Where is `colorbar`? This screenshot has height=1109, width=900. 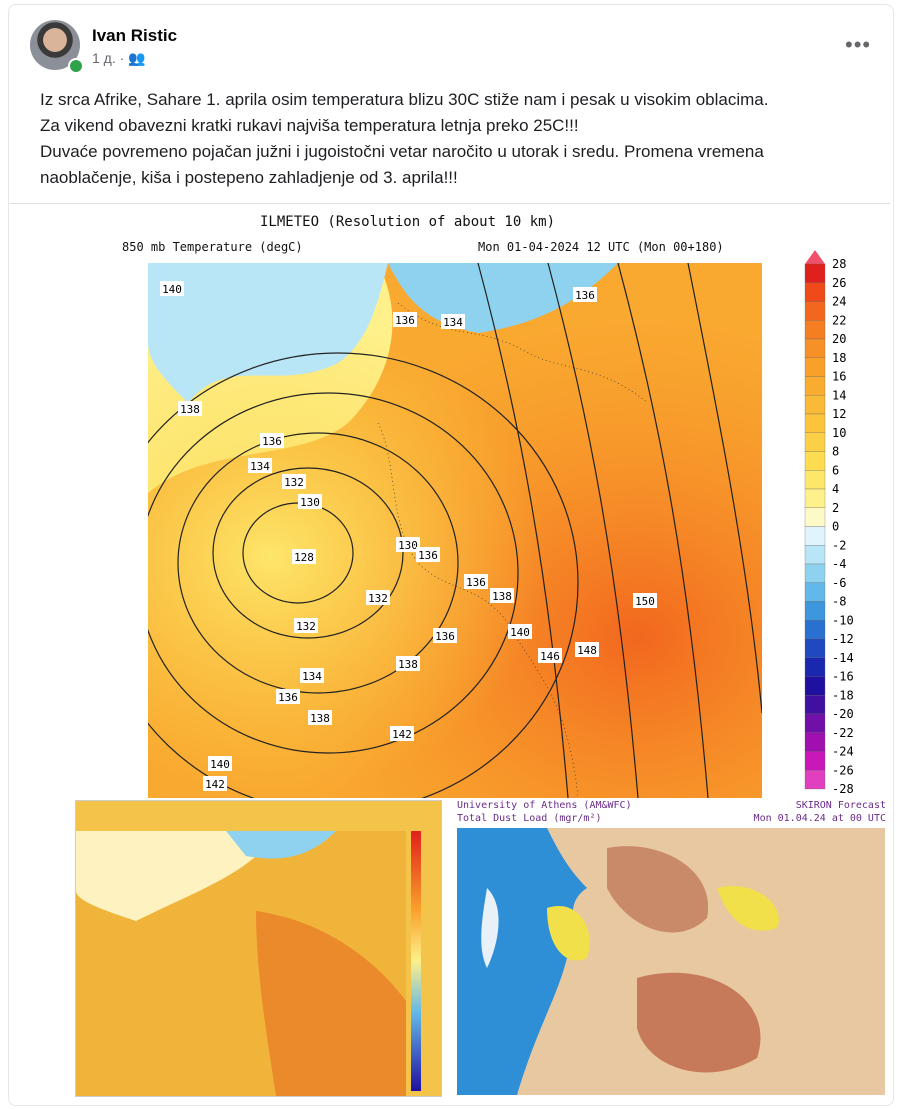
colorbar is located at coordinates (416, 961).